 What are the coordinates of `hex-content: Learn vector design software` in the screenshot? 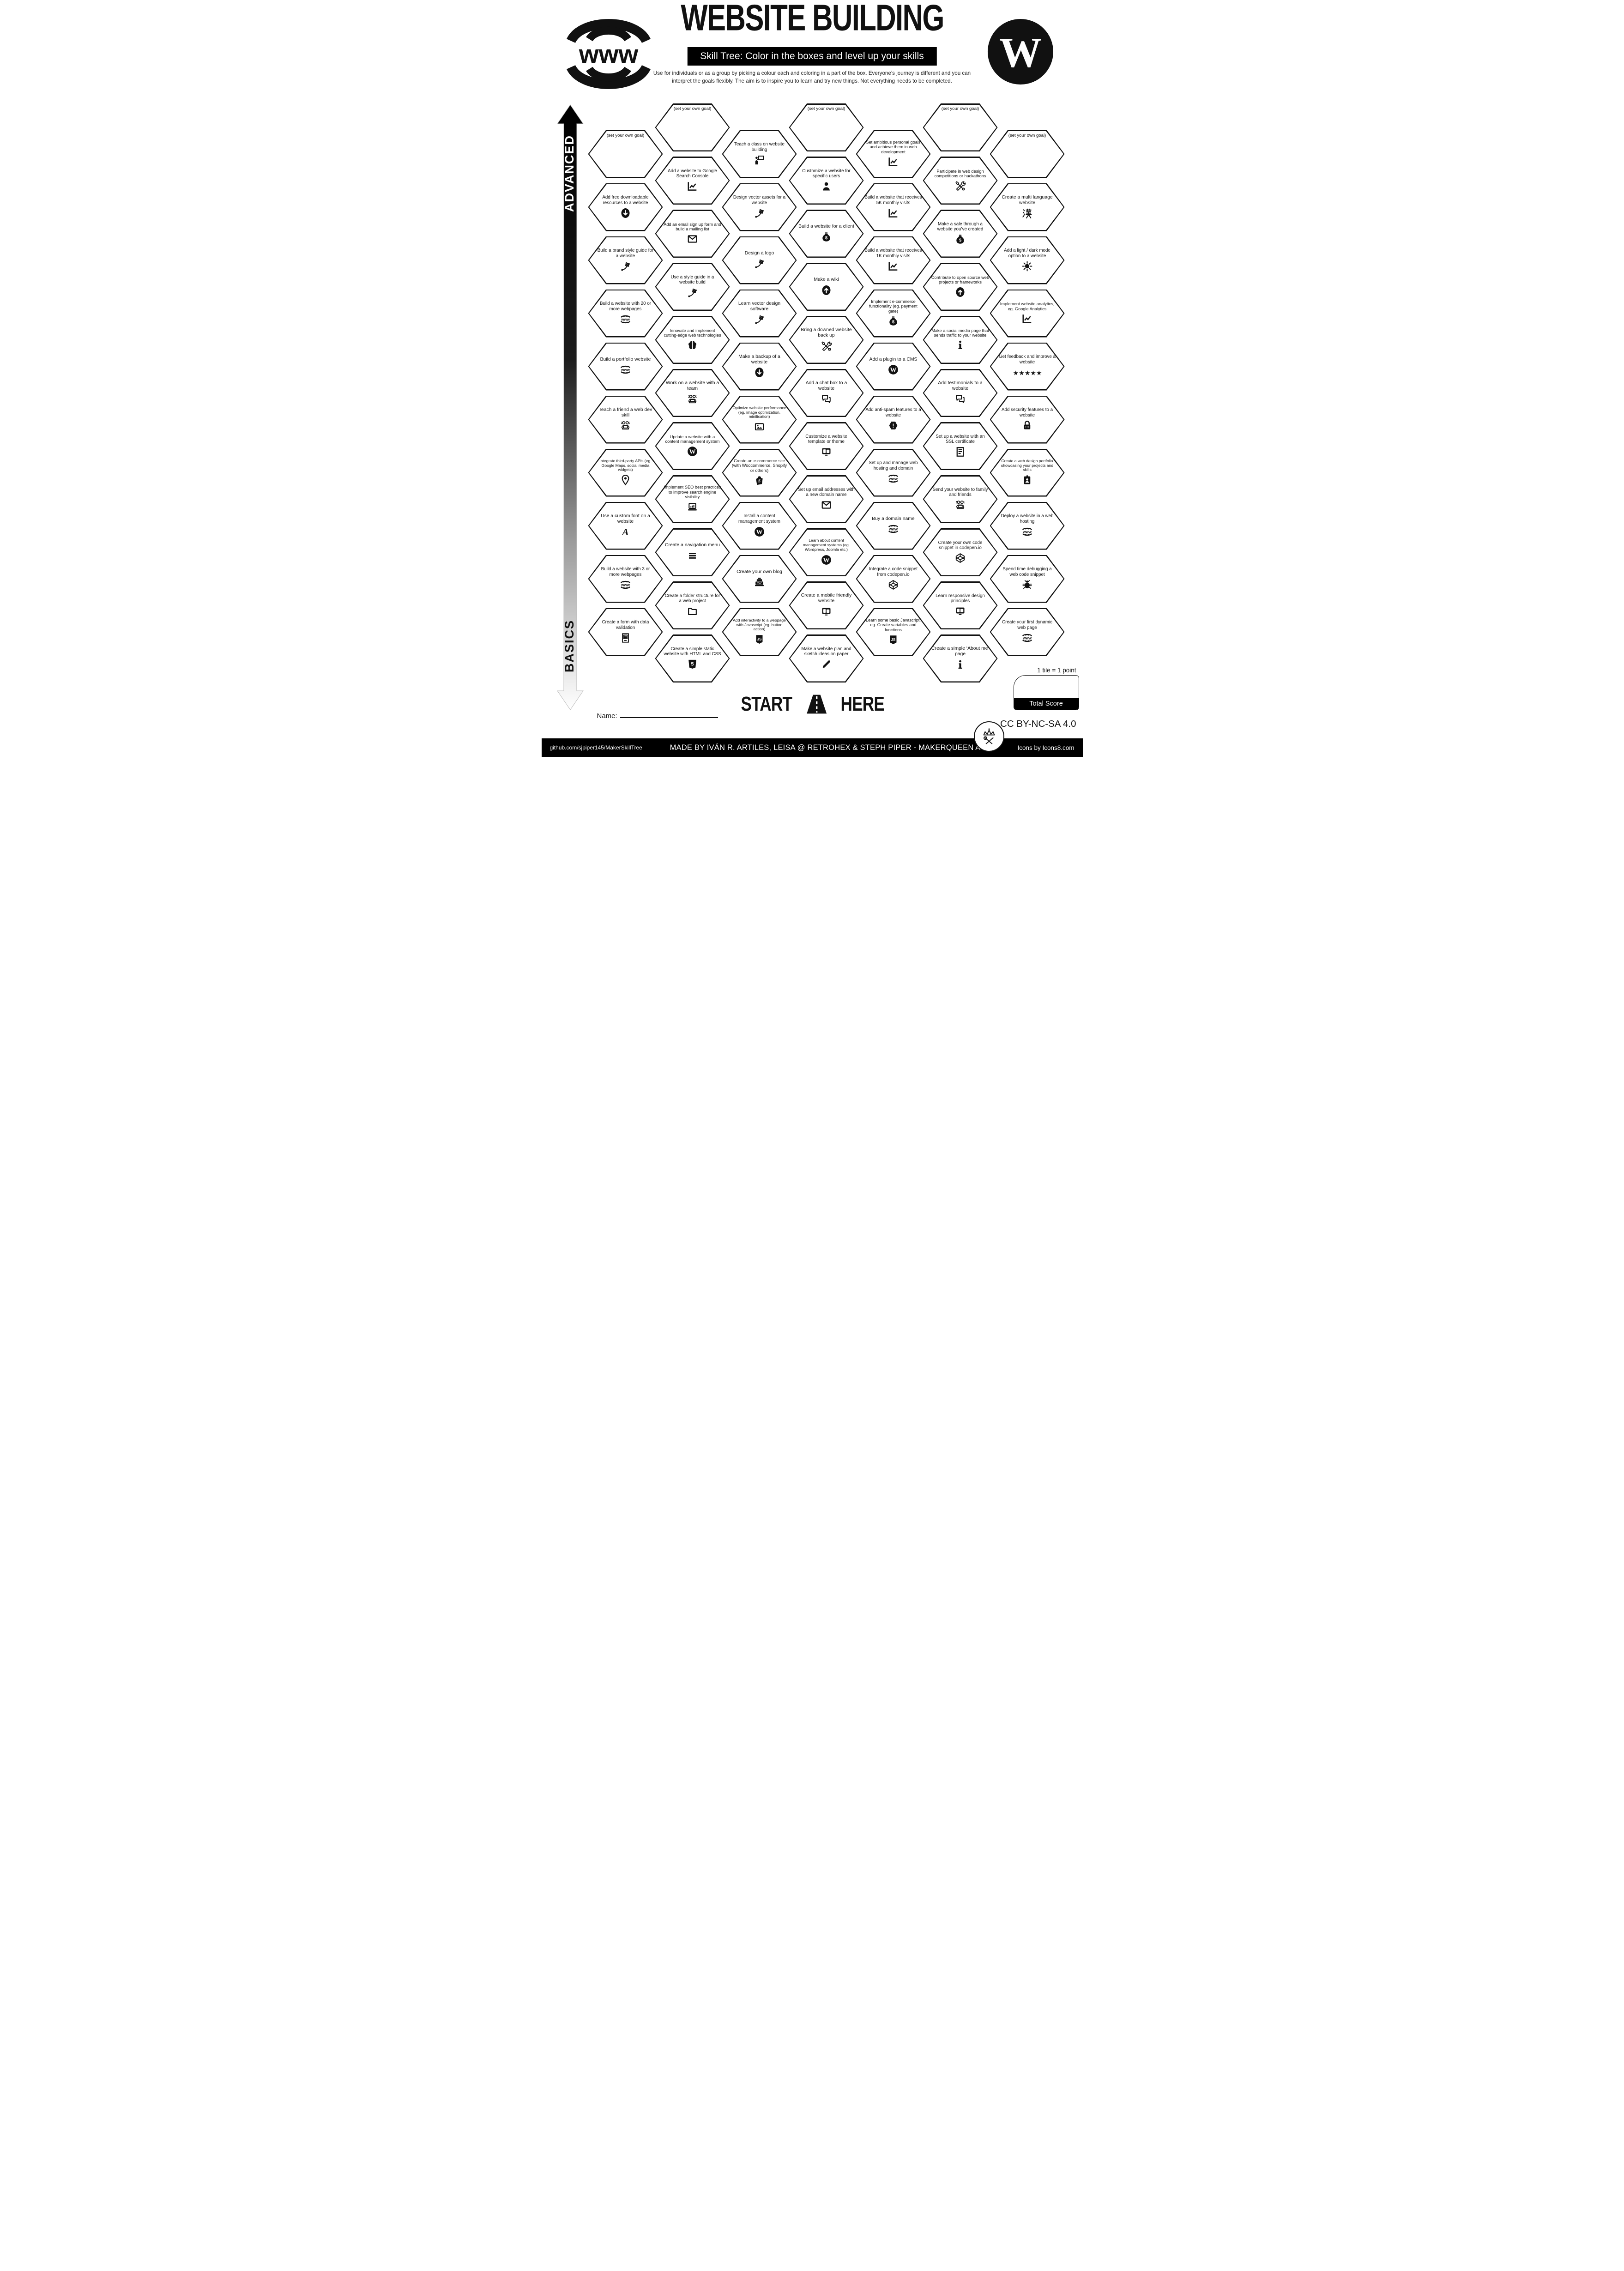 It's located at (759, 314).